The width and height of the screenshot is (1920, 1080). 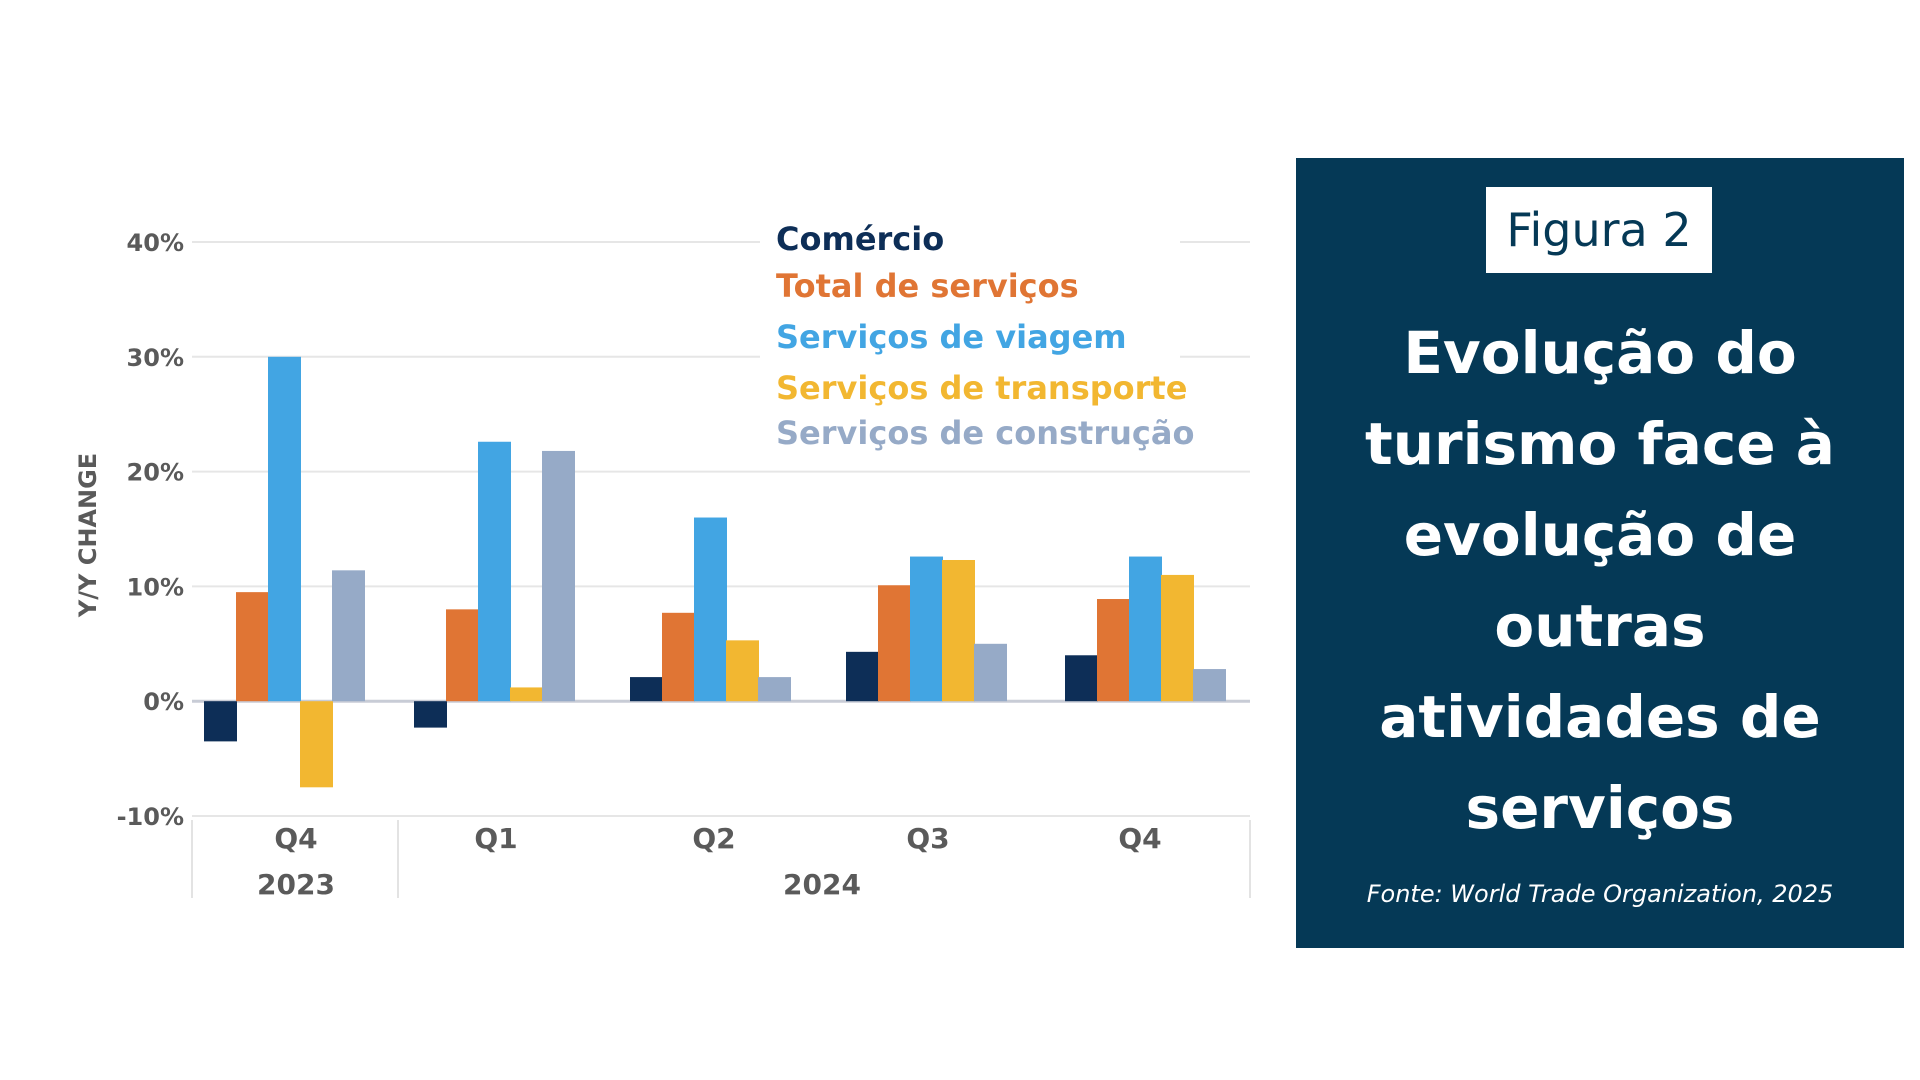 What do you see at coordinates (958, 630) in the screenshot?
I see `bar-4-q3` at bounding box center [958, 630].